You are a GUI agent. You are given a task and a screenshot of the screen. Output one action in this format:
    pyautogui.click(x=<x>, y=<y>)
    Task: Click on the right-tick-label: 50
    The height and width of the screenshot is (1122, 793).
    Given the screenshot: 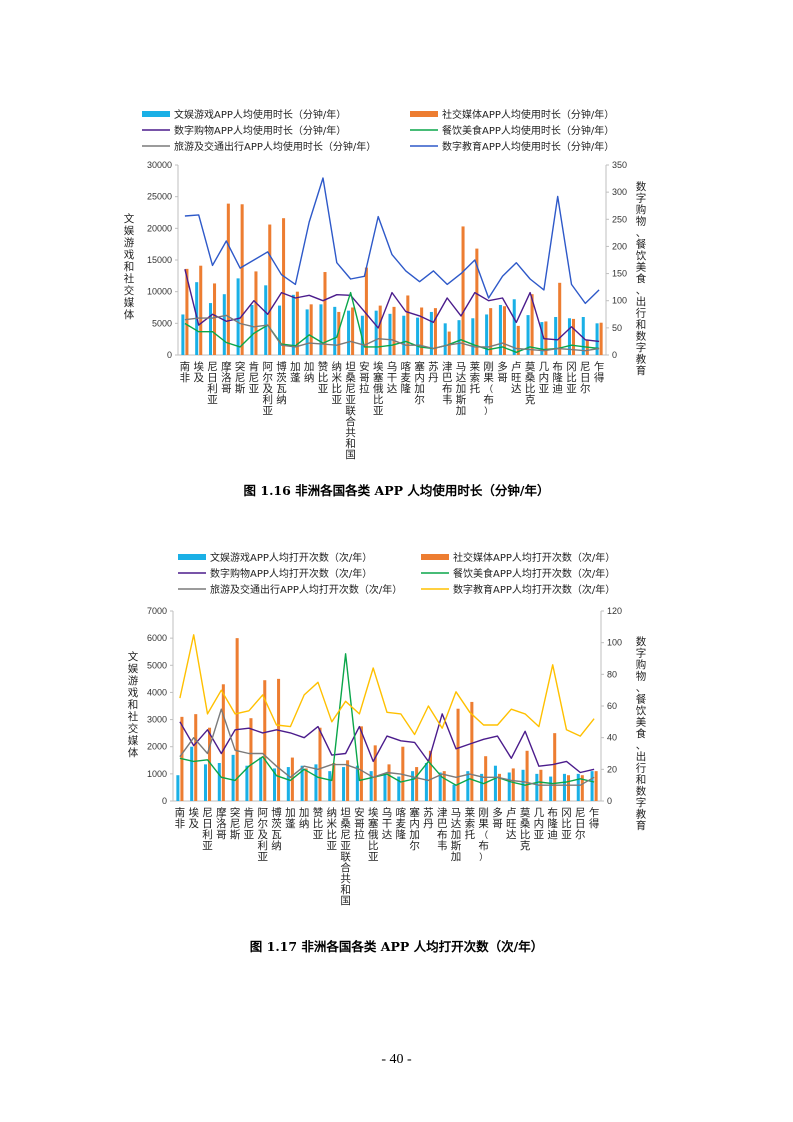 What is the action you would take?
    pyautogui.click(x=617, y=328)
    